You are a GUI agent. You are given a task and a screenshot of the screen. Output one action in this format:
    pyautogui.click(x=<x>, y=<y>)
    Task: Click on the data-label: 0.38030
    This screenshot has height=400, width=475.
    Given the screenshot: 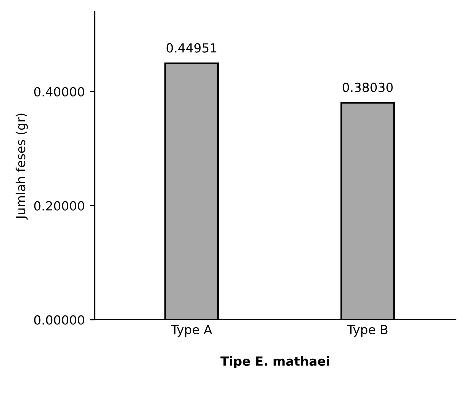 What is the action you would take?
    pyautogui.click(x=367, y=87)
    